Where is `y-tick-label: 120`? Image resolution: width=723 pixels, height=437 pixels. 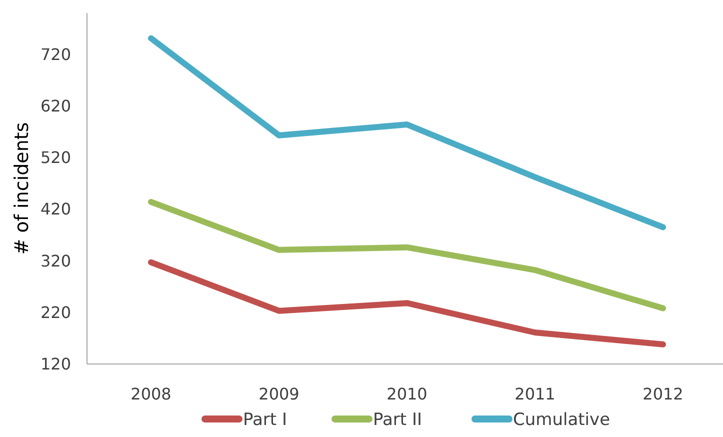 y-tick-label: 120 is located at coordinates (55, 364).